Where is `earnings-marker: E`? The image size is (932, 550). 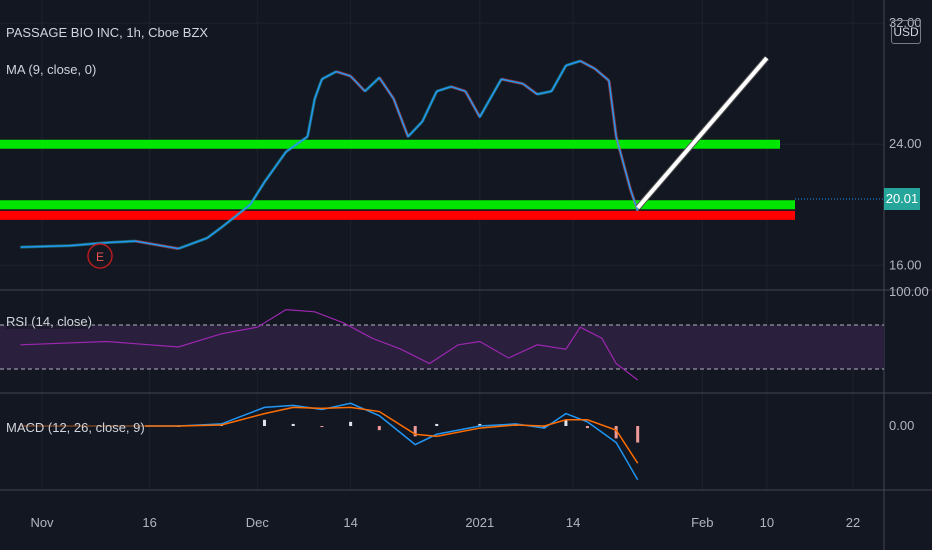 earnings-marker: E is located at coordinates (100, 256).